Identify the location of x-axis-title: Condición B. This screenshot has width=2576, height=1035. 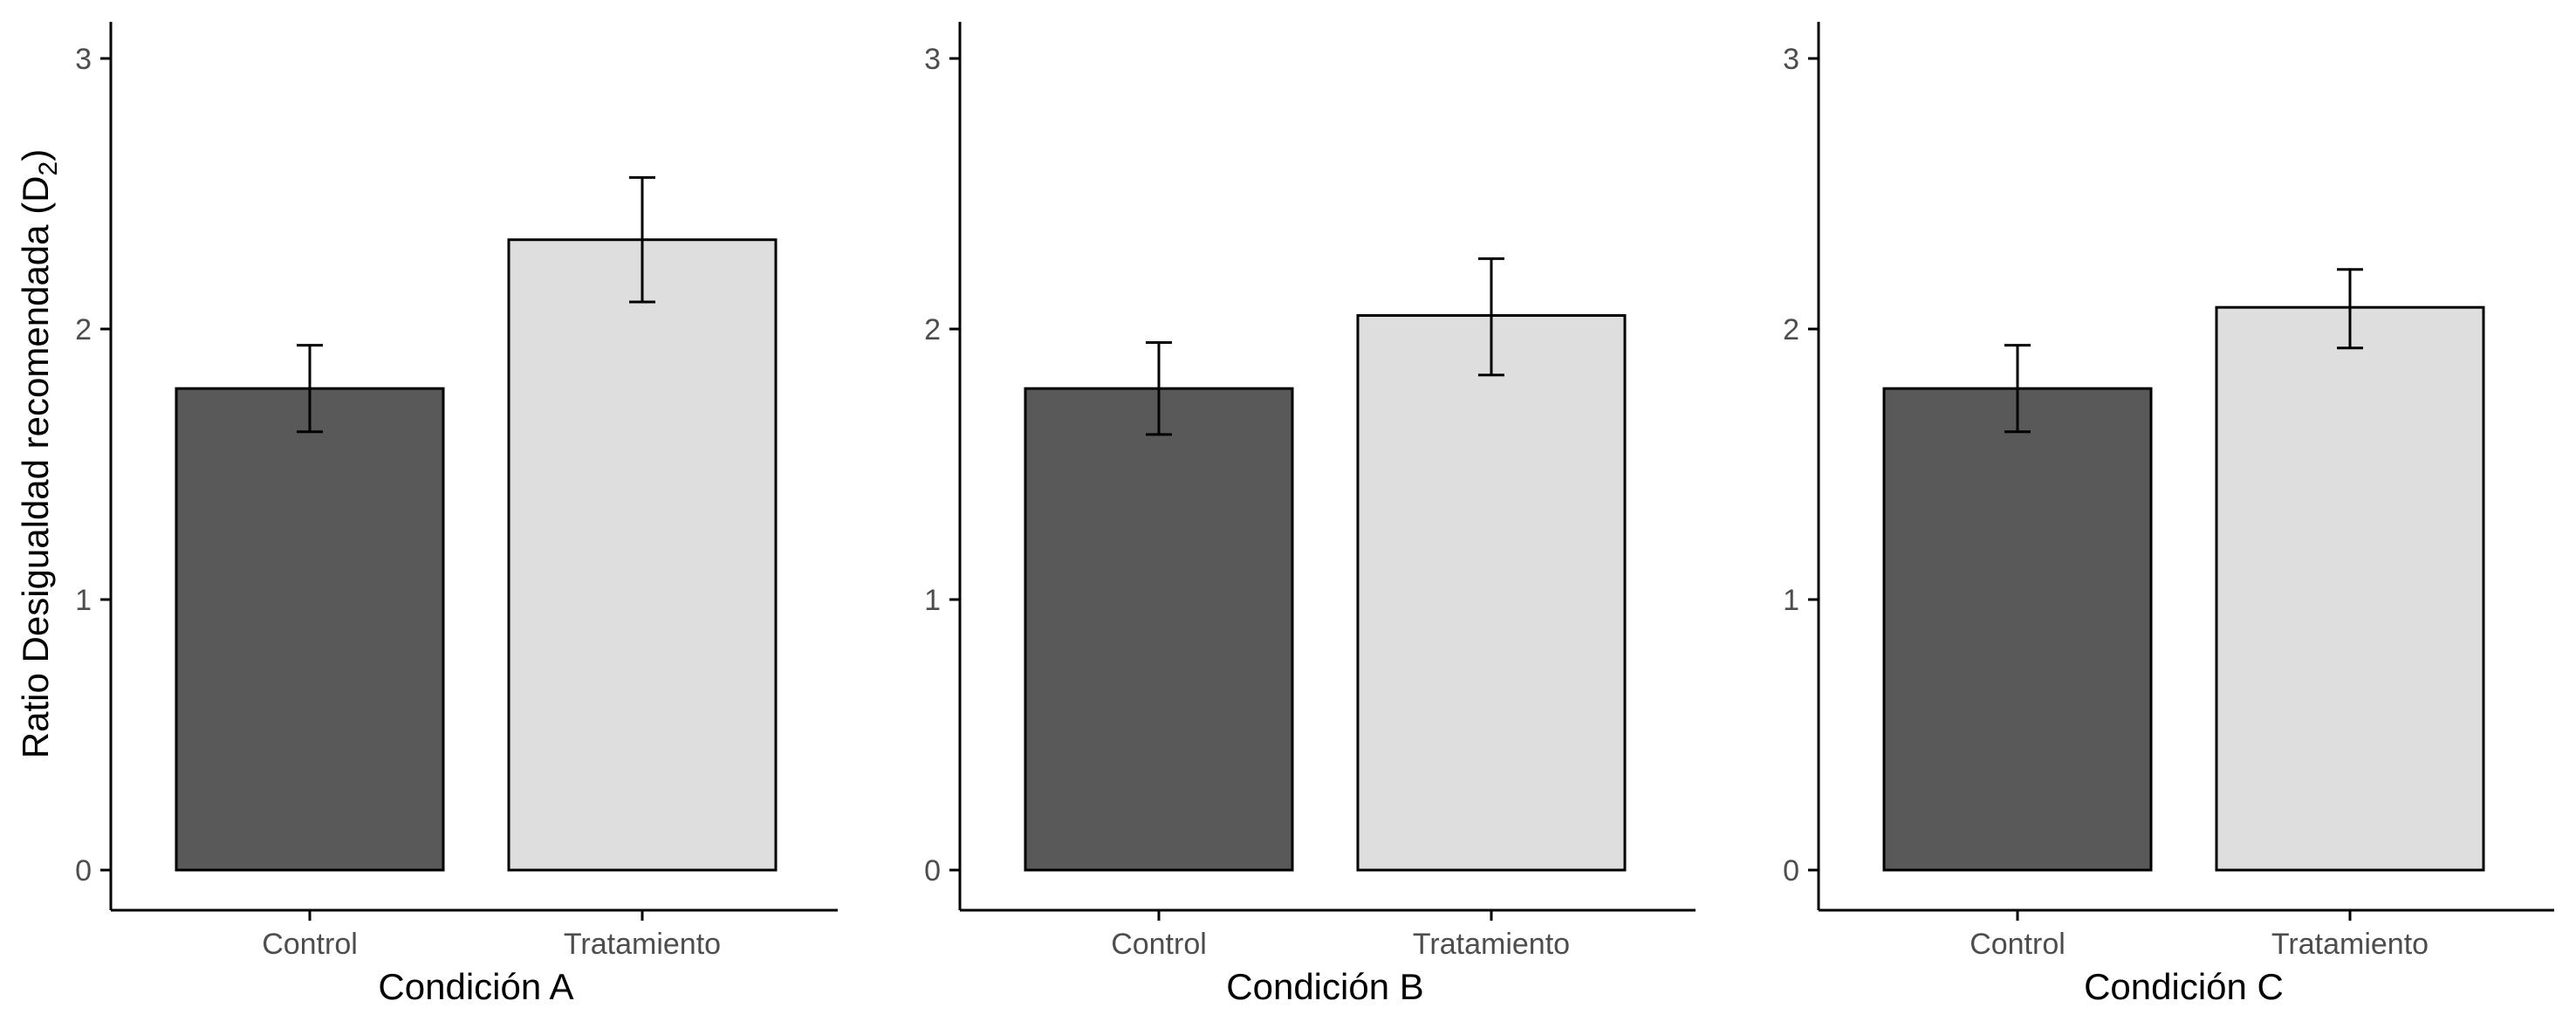
(1324, 986).